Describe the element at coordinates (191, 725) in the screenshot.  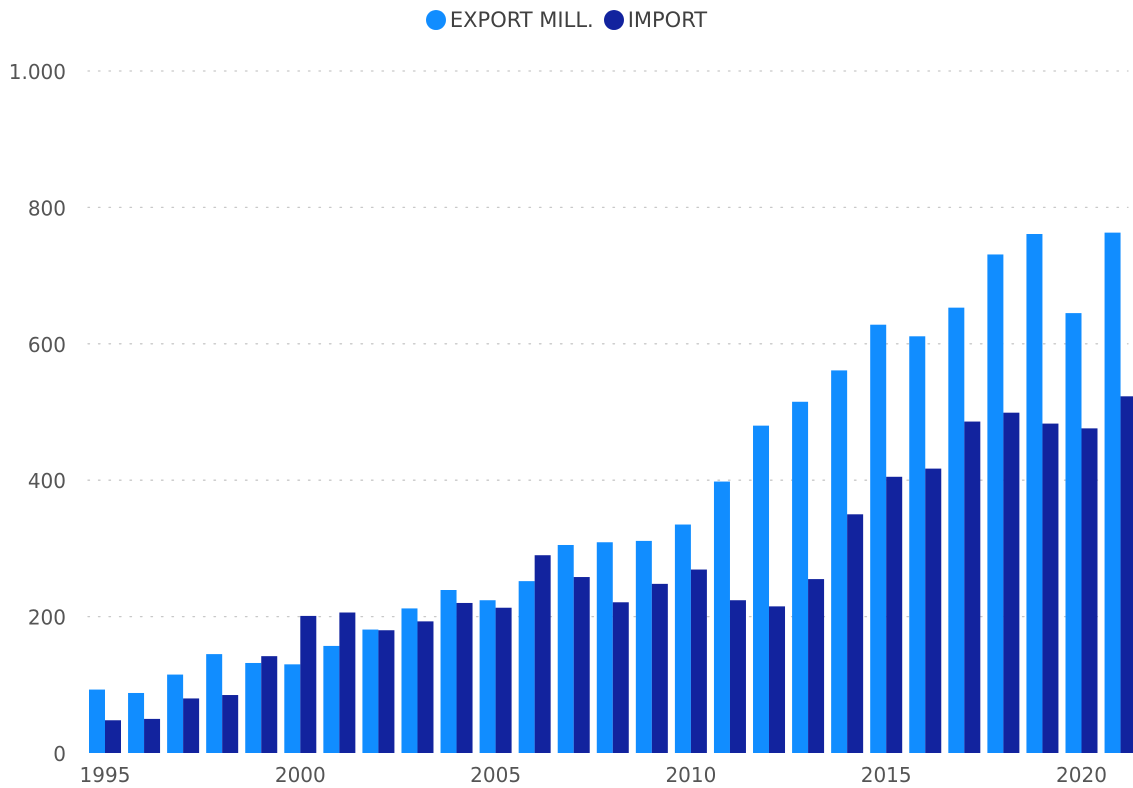
I see `bar-import-1997` at that location.